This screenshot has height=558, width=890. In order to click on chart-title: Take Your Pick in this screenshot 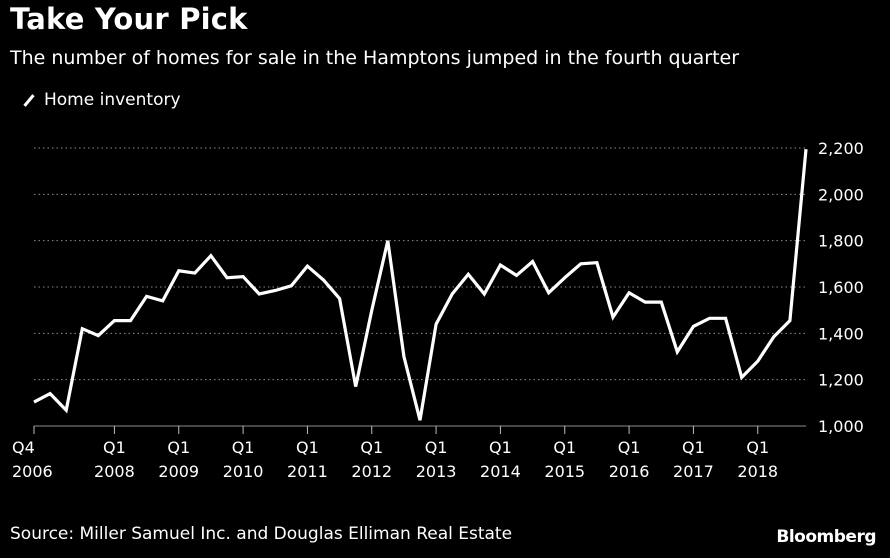, I will do `click(129, 19)`.